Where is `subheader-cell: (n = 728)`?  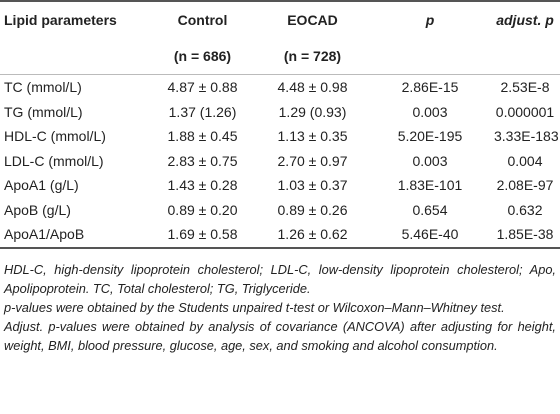
subheader-cell: (n = 728) is located at coordinates (312, 56).